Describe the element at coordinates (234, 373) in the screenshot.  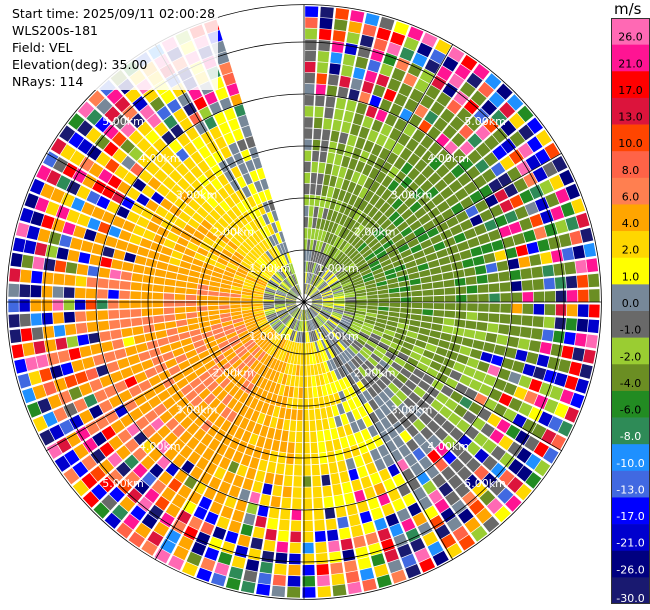
I see `range-ring-label: 2.00km` at that location.